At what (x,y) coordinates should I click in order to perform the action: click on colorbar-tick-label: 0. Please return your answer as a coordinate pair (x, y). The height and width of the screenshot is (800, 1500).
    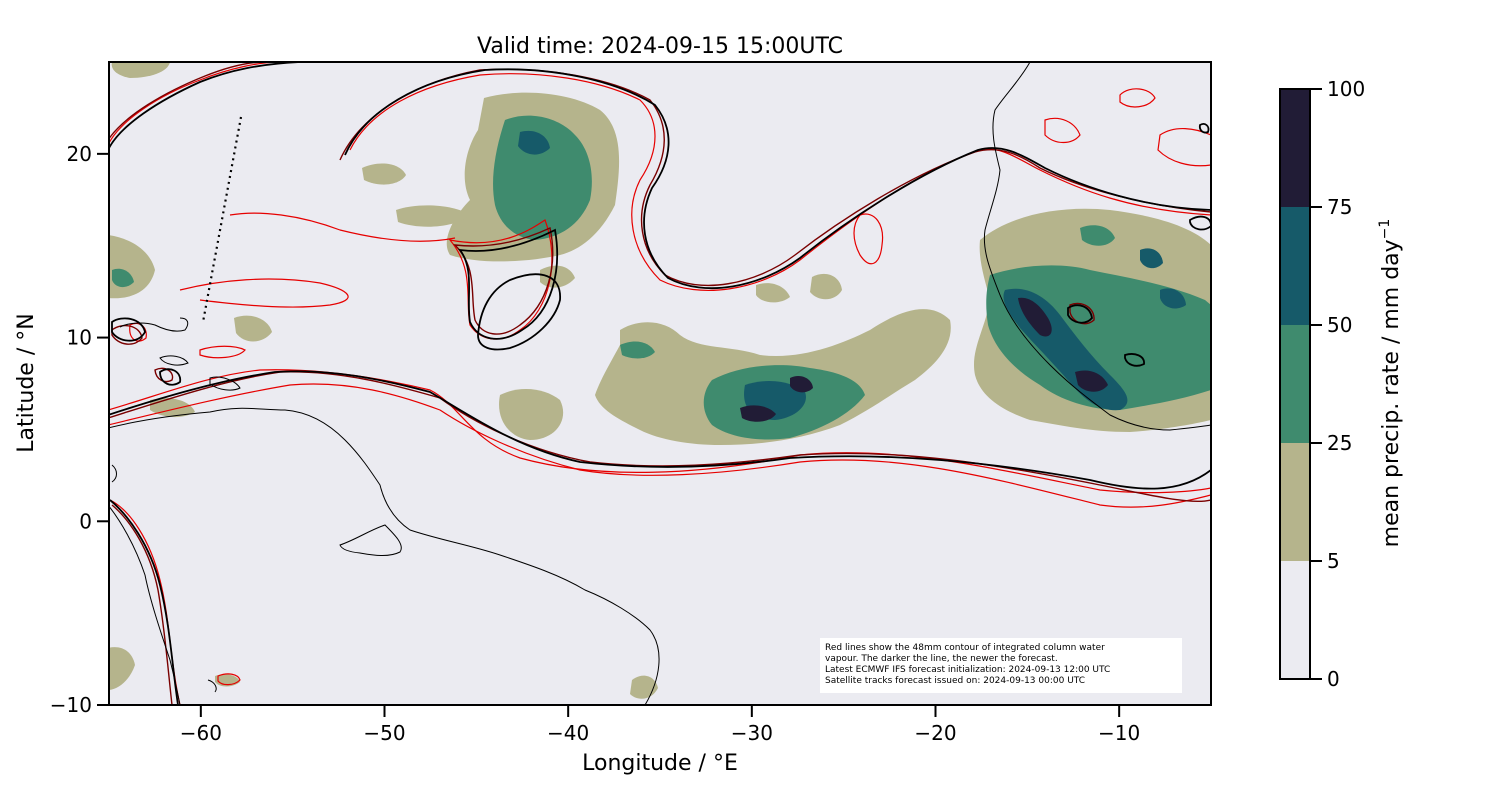
    Looking at the image, I should click on (1333, 679).